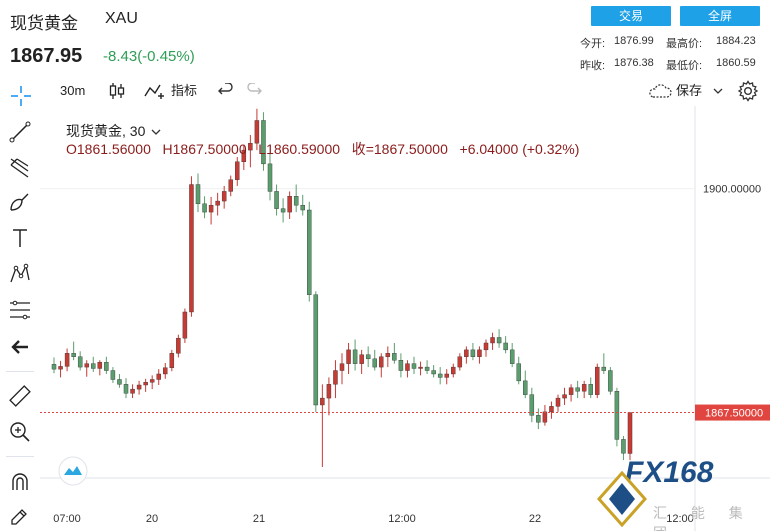 The height and width of the screenshot is (531, 770). What do you see at coordinates (226, 91) in the screenshot?
I see `undo-icon` at bounding box center [226, 91].